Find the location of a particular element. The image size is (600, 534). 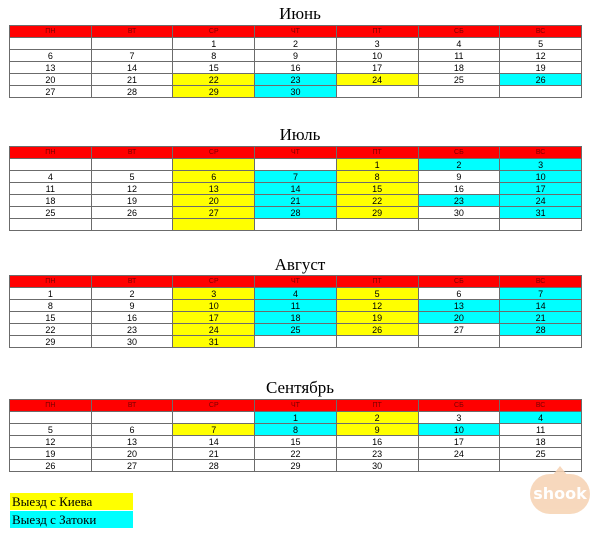

day-cell: 31 is located at coordinates (214, 341).